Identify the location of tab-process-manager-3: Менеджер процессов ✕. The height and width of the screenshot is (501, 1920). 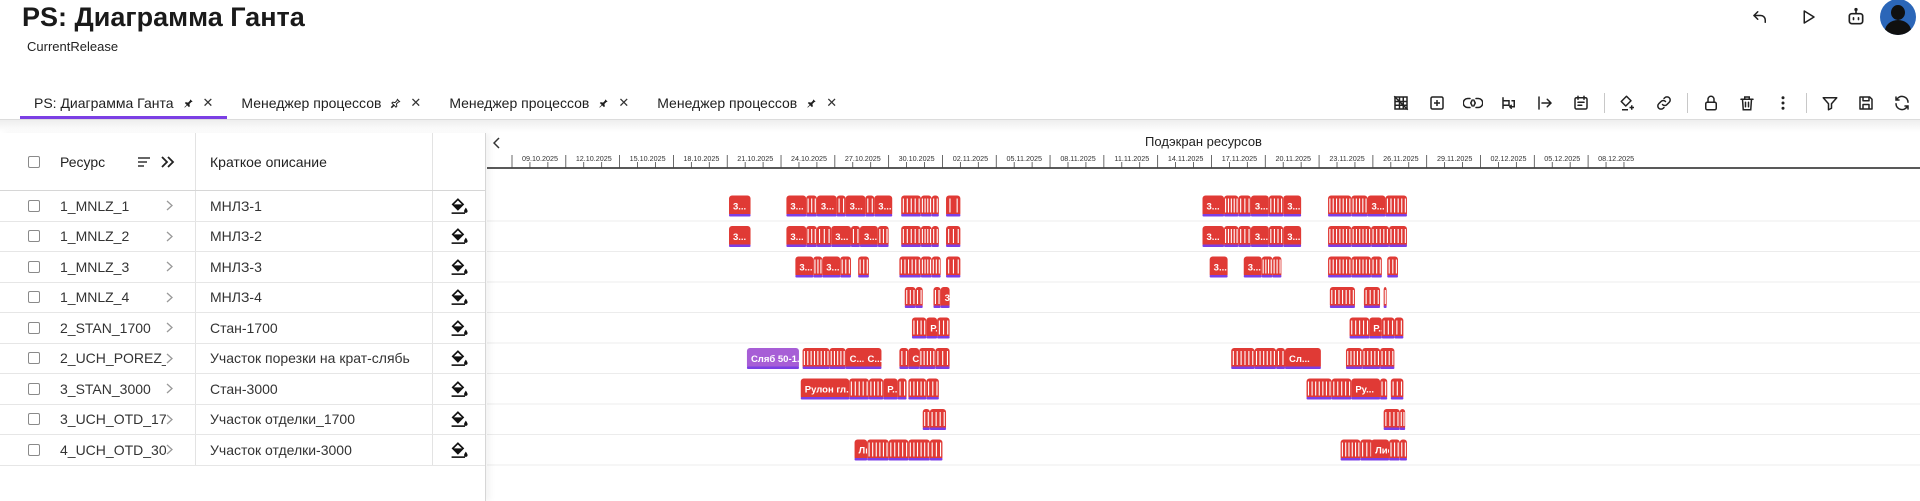
(747, 103).